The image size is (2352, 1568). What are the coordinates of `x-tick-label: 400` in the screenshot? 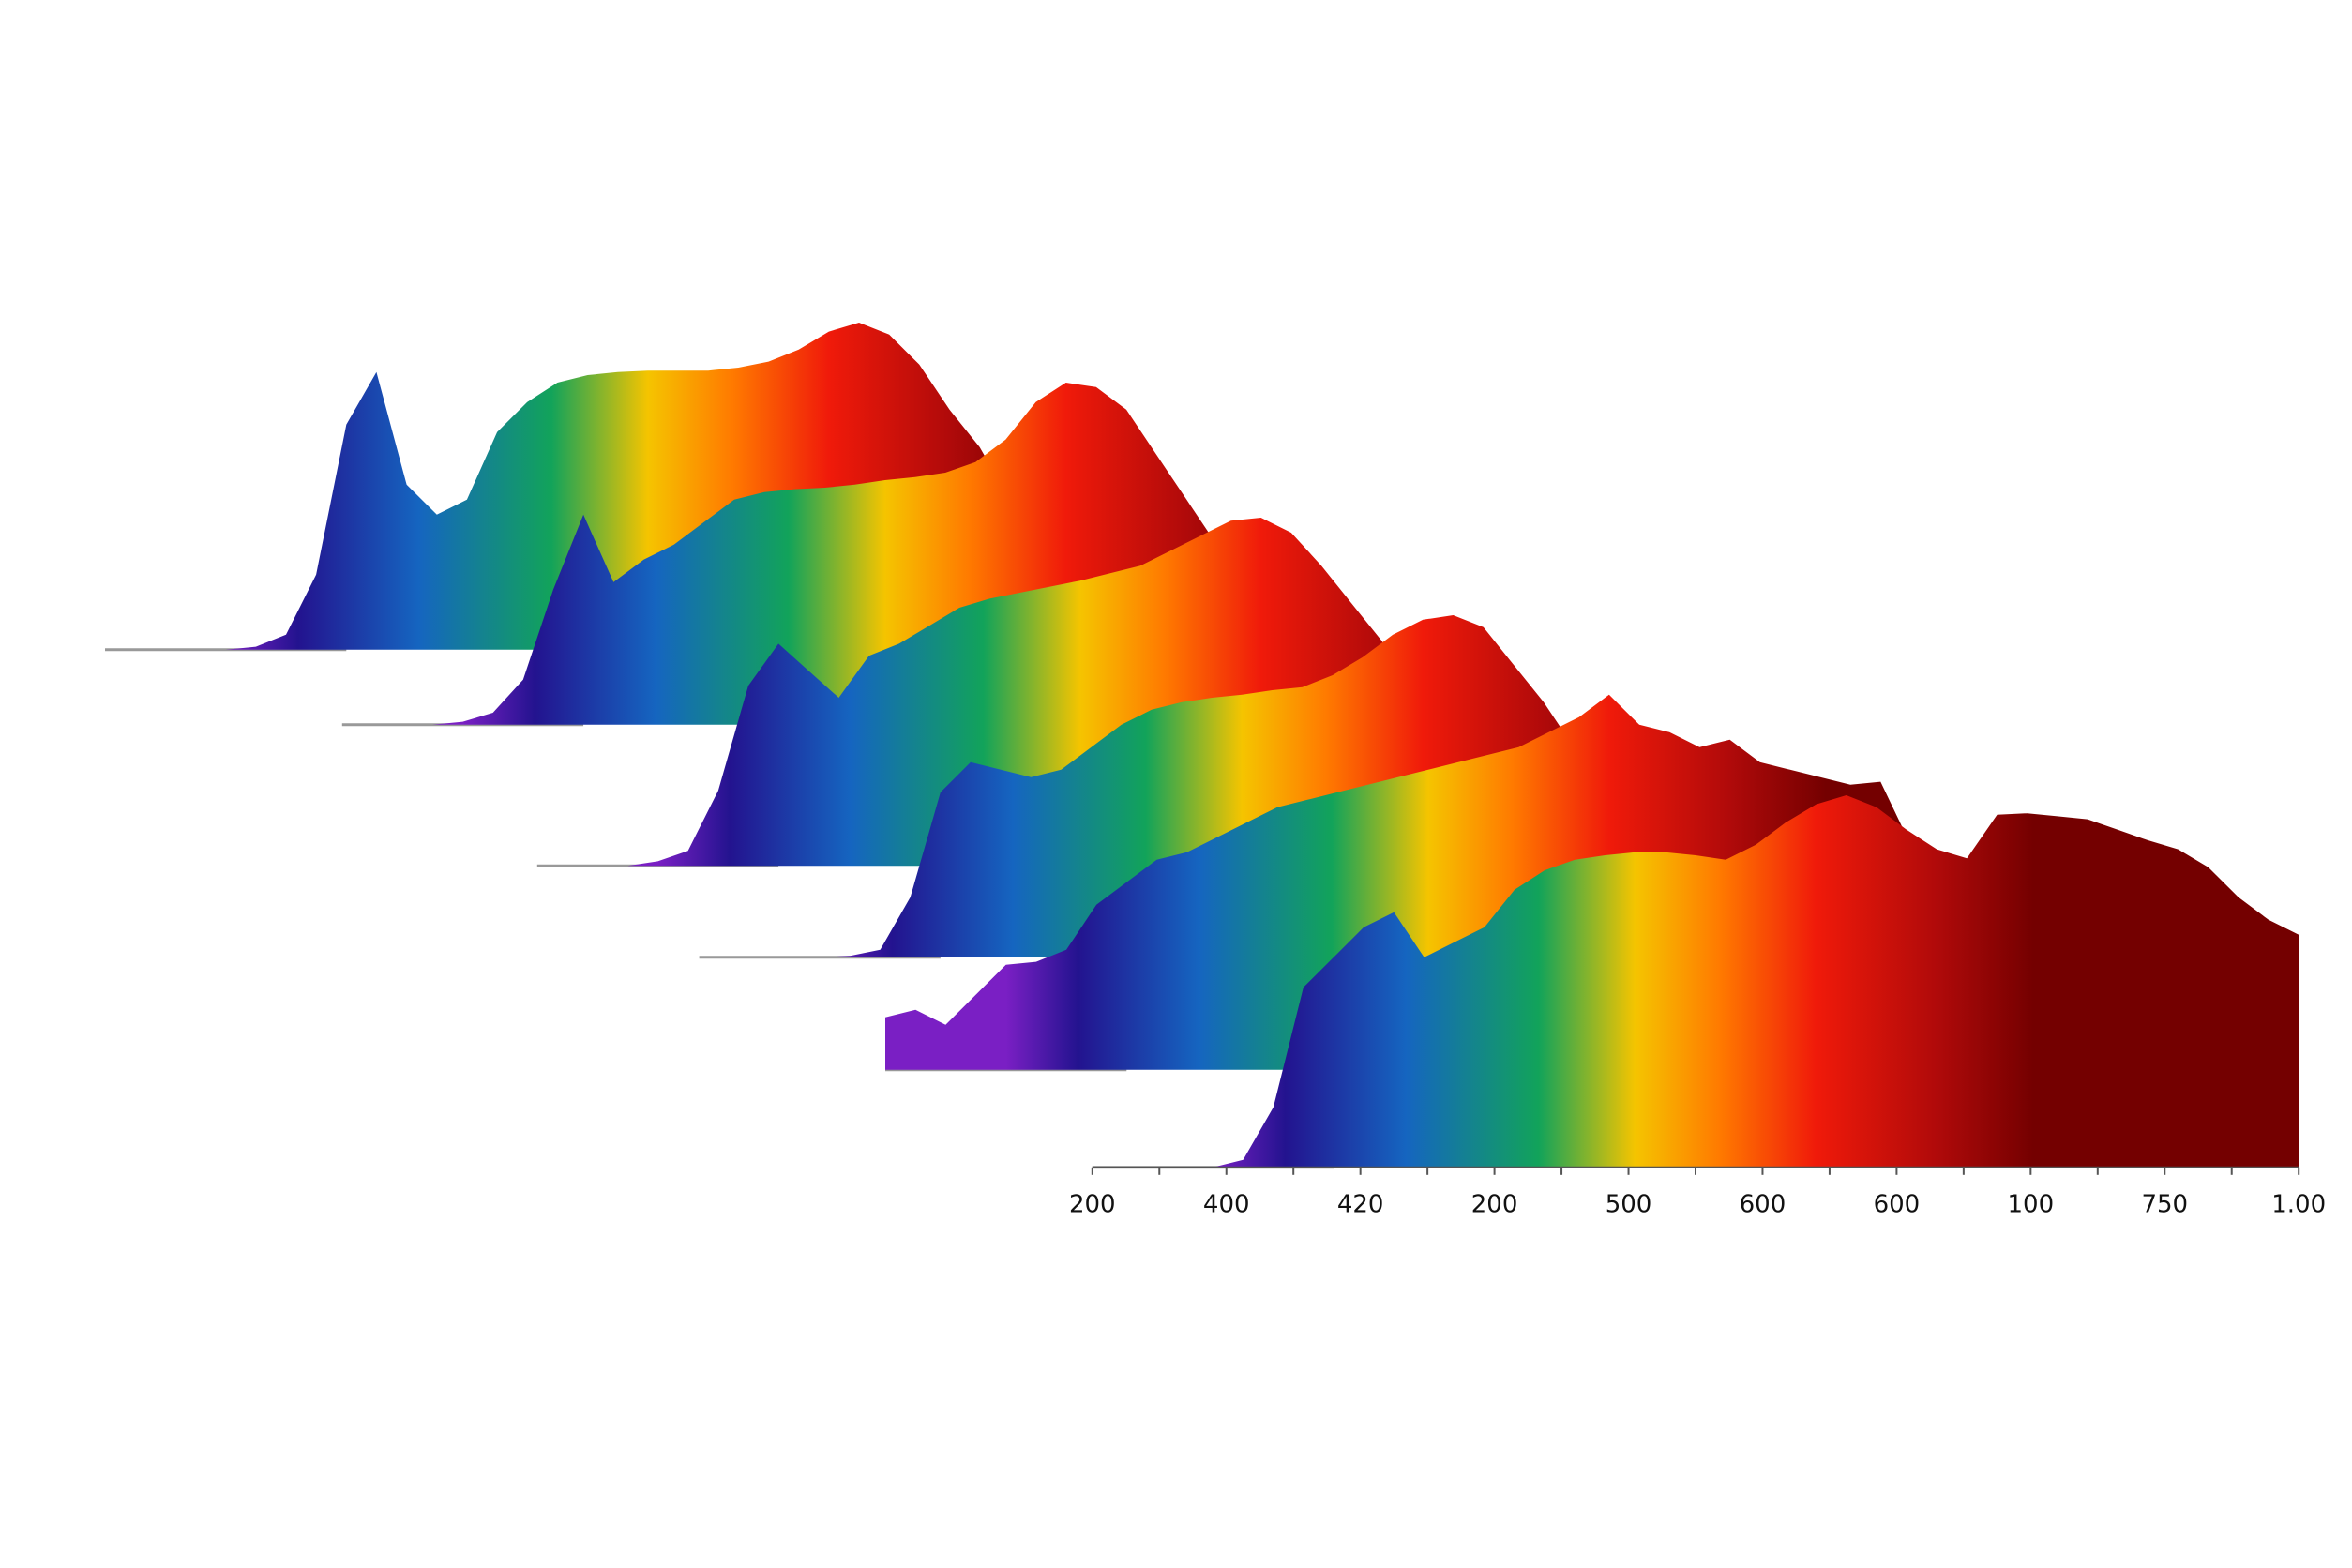 It's located at (1226, 1204).